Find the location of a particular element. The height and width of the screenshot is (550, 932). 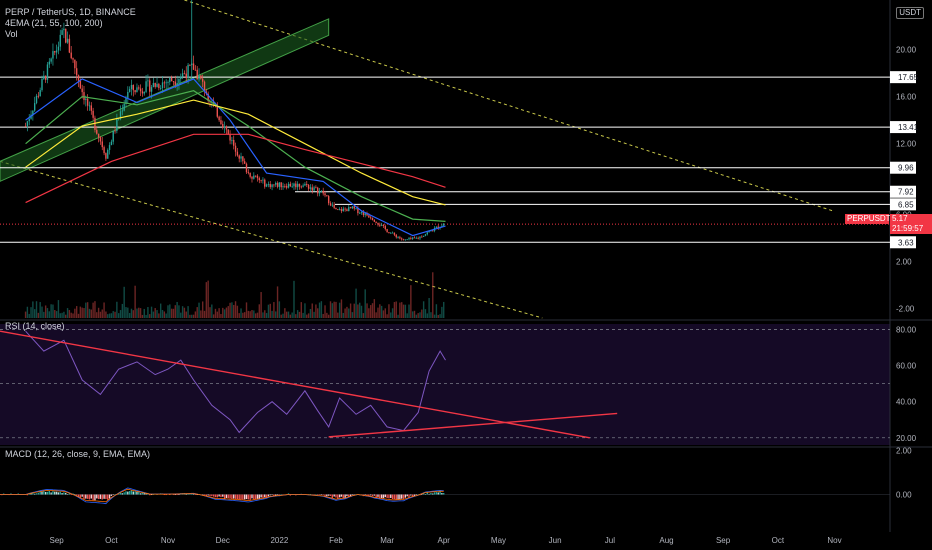

volume-indicator-title: Vol is located at coordinates (11, 34).